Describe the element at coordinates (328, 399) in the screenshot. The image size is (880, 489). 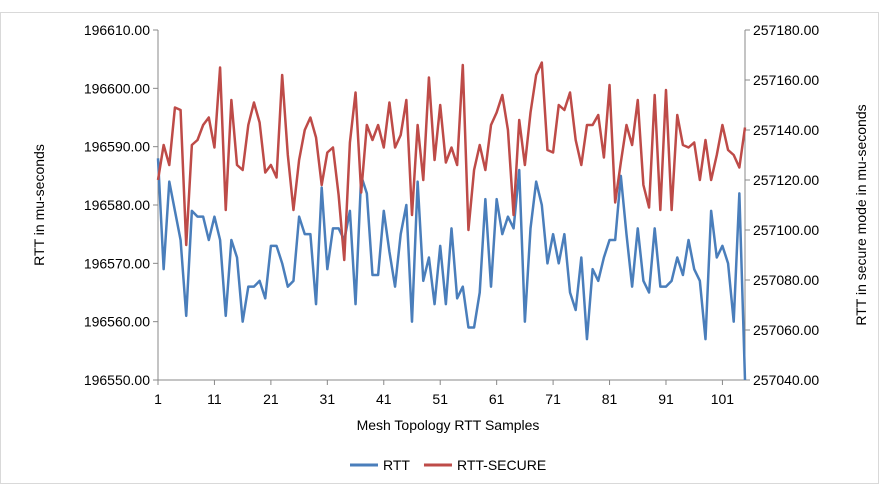
I see `x-tick-label: 31` at that location.